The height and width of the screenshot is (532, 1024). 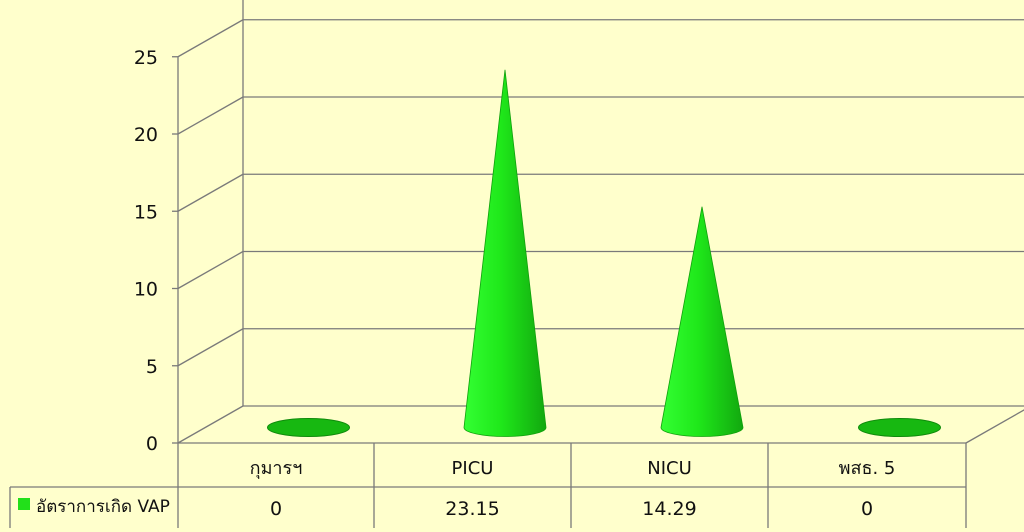 I want to click on category-label: กุมารฯ, so click(x=276, y=468).